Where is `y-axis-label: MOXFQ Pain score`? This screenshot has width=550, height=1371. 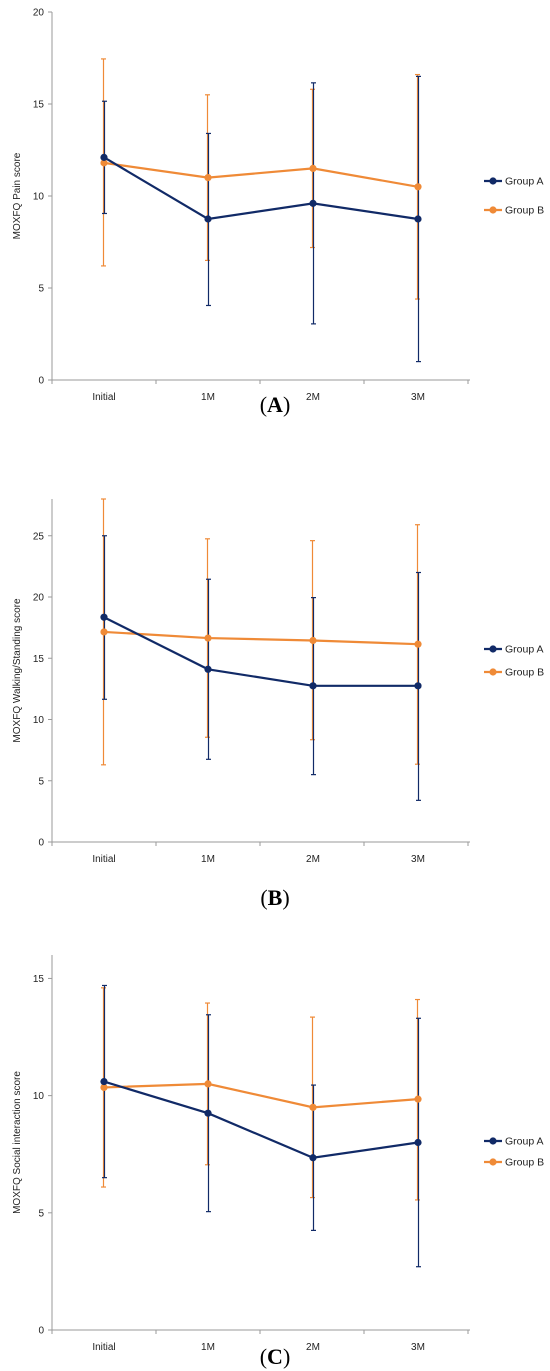 y-axis-label: MOXFQ Pain score is located at coordinates (17, 195).